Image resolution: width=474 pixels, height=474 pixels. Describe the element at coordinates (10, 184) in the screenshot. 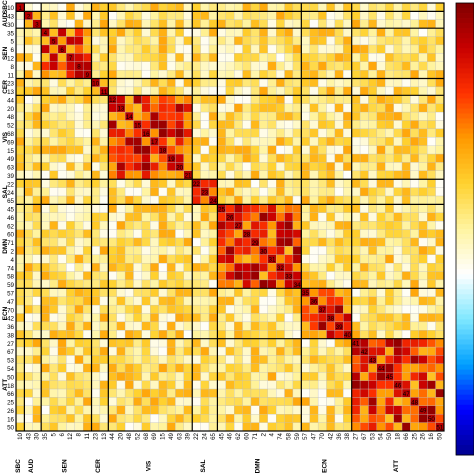

I see `row-label: 22` at that location.